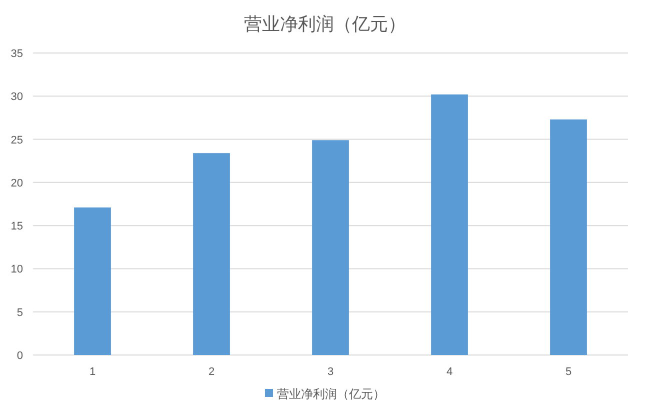 Image resolution: width=650 pixels, height=419 pixels. I want to click on y-tick-label: 20, so click(16, 183).